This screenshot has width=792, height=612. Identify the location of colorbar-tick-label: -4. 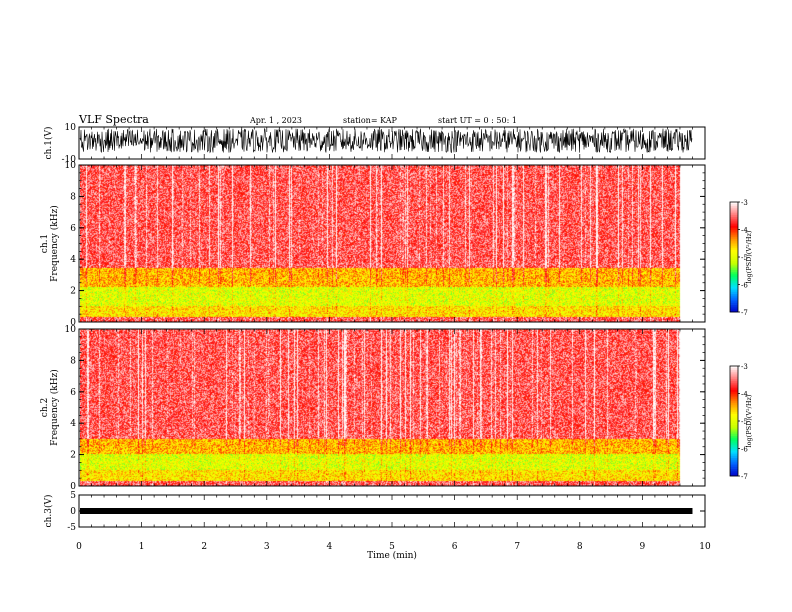
(744, 231).